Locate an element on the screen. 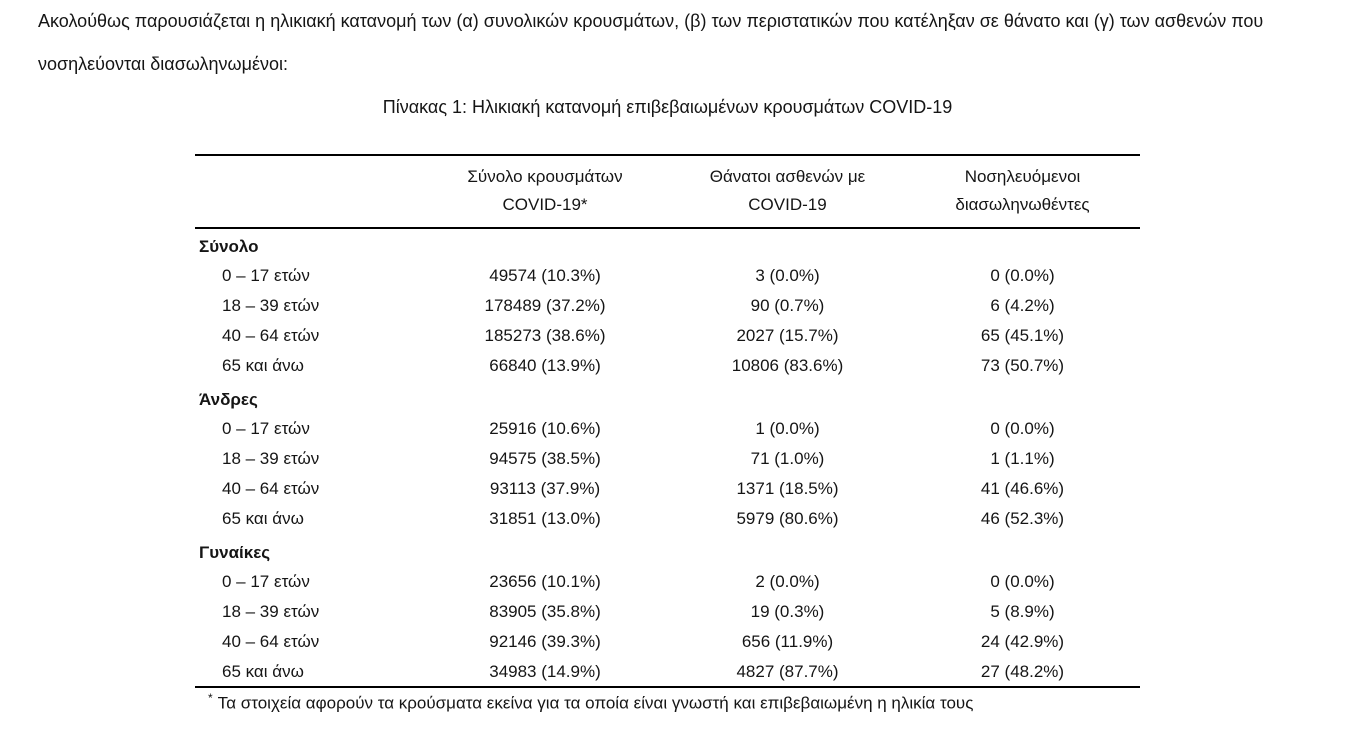  section-header-row: Άνδρες is located at coordinates (667, 397).